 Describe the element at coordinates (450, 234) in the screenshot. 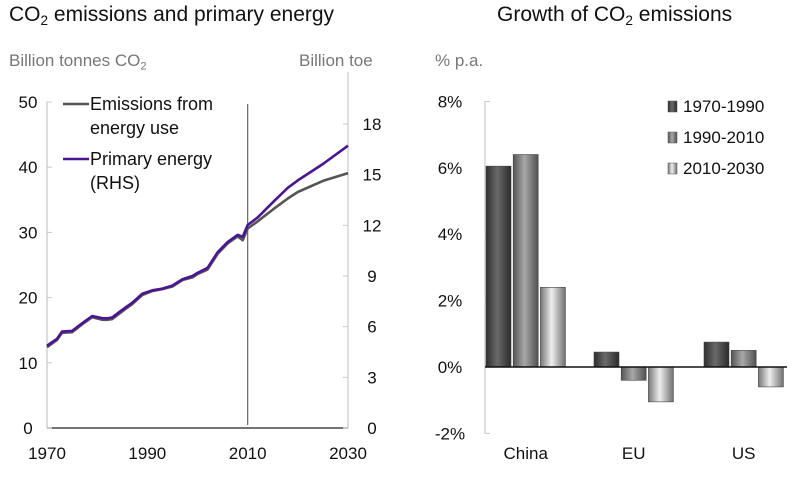

I see `y-tick-label: 4%` at that location.